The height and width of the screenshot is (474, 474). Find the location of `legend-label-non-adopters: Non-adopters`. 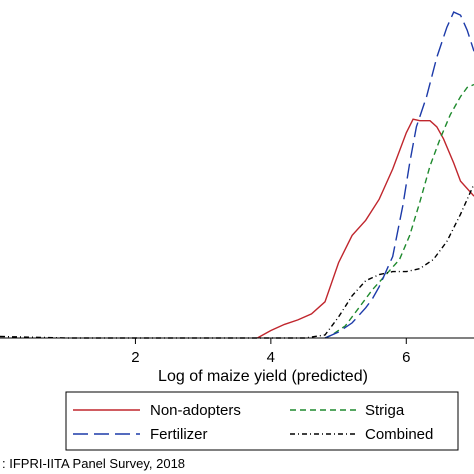

legend-label-non-adopters: Non-adopters is located at coordinates (195, 410).